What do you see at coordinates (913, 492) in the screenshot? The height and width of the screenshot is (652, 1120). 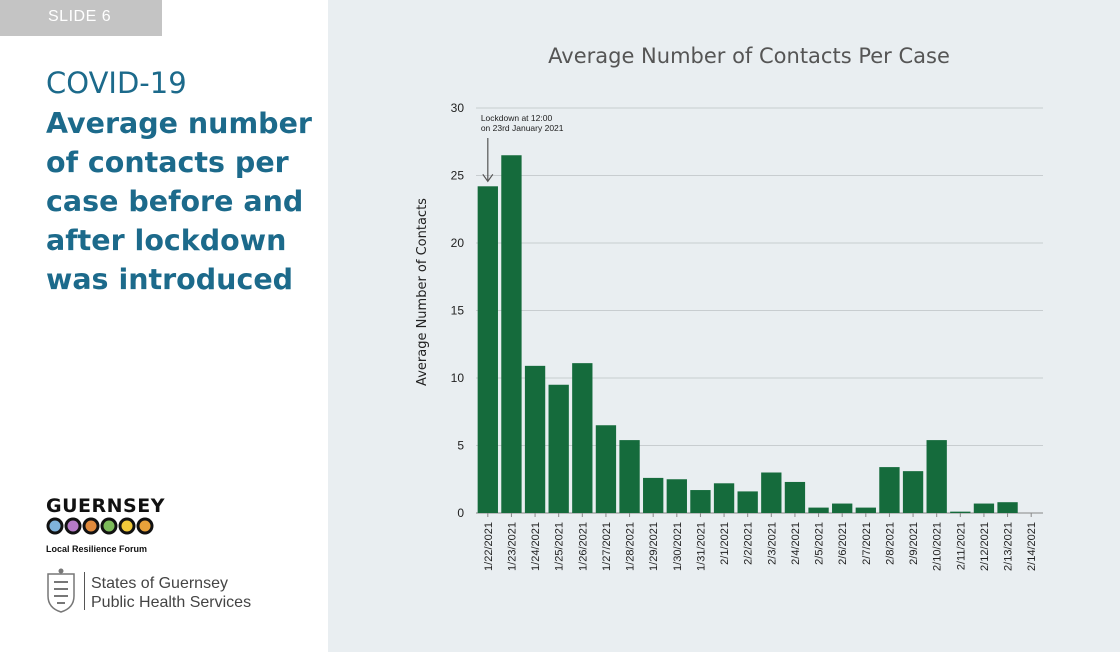 I see `bar-2/9/2021` at bounding box center [913, 492].